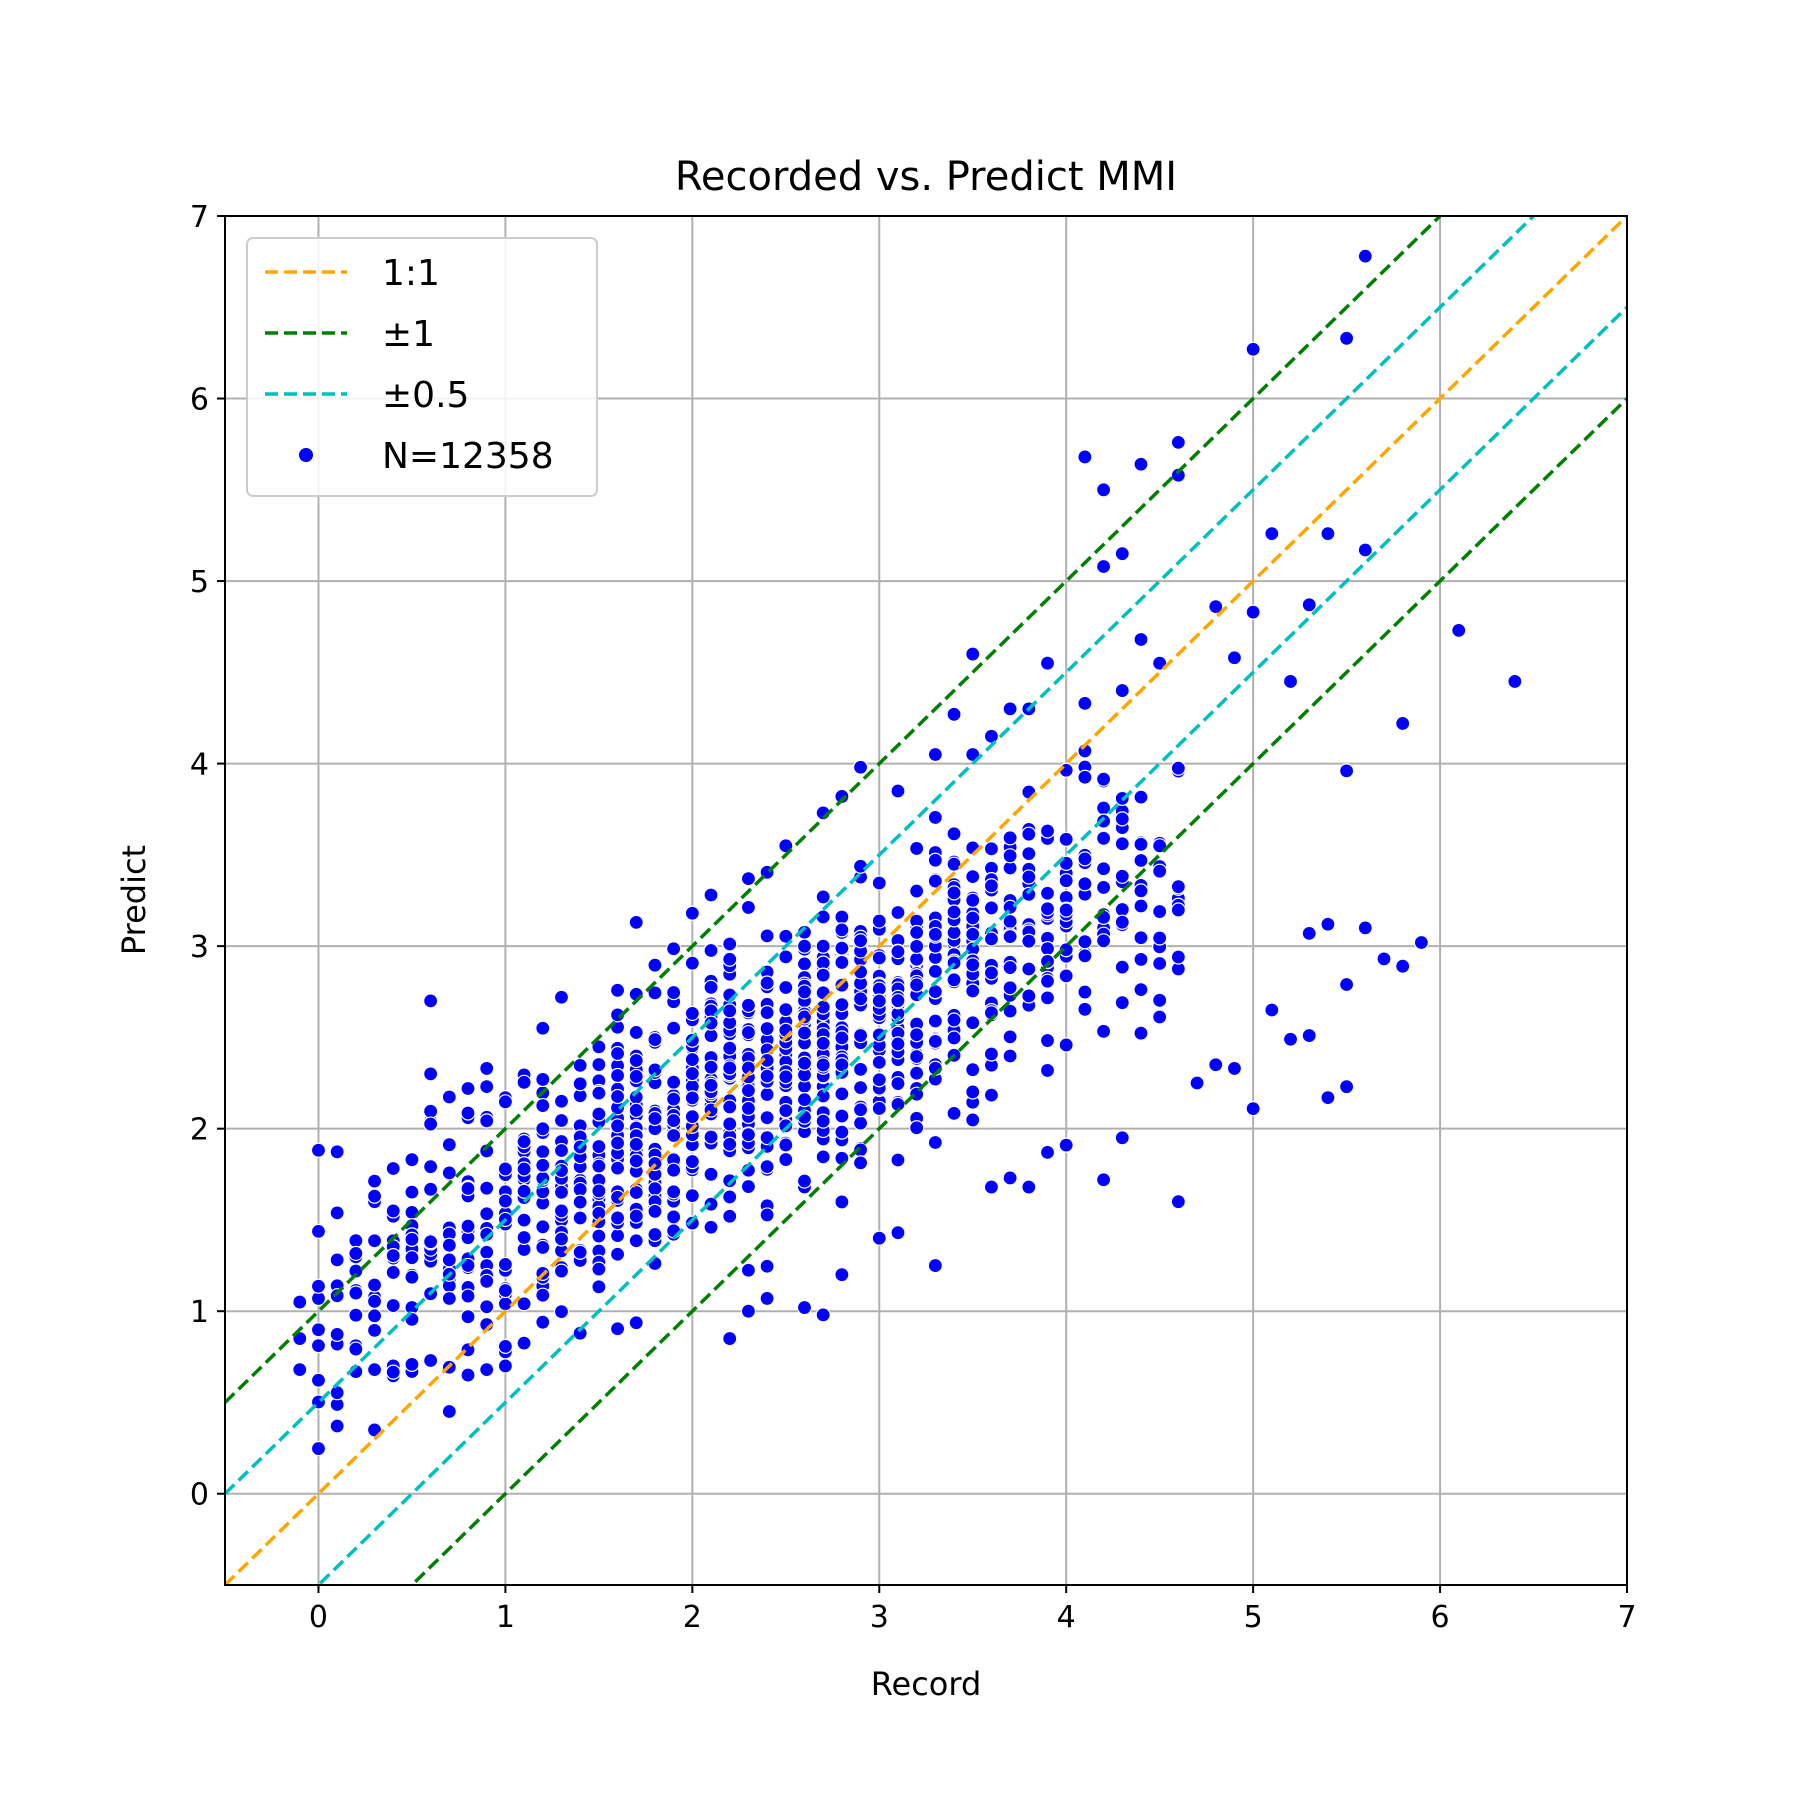 This screenshot has width=1800, height=1800. I want to click on y-tick-label: 4, so click(199, 765).